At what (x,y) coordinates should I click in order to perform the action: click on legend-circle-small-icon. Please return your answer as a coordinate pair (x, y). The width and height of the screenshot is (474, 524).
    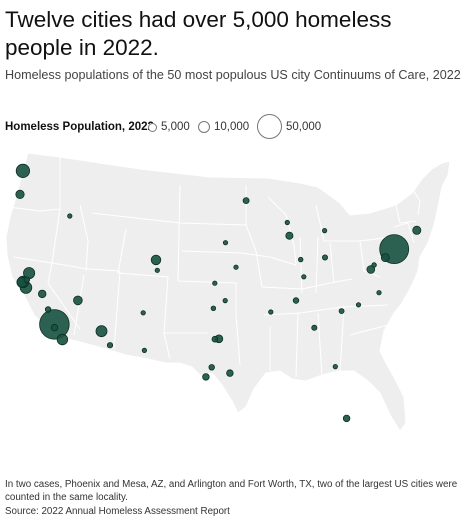
    Looking at the image, I should click on (152, 127).